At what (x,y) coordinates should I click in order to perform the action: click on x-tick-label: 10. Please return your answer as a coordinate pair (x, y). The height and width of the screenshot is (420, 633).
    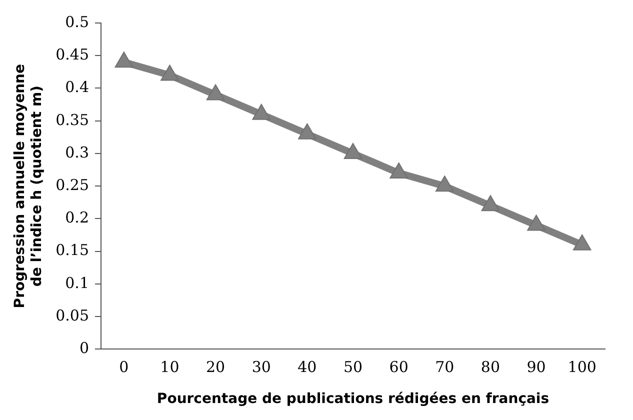
    Looking at the image, I should click on (170, 367).